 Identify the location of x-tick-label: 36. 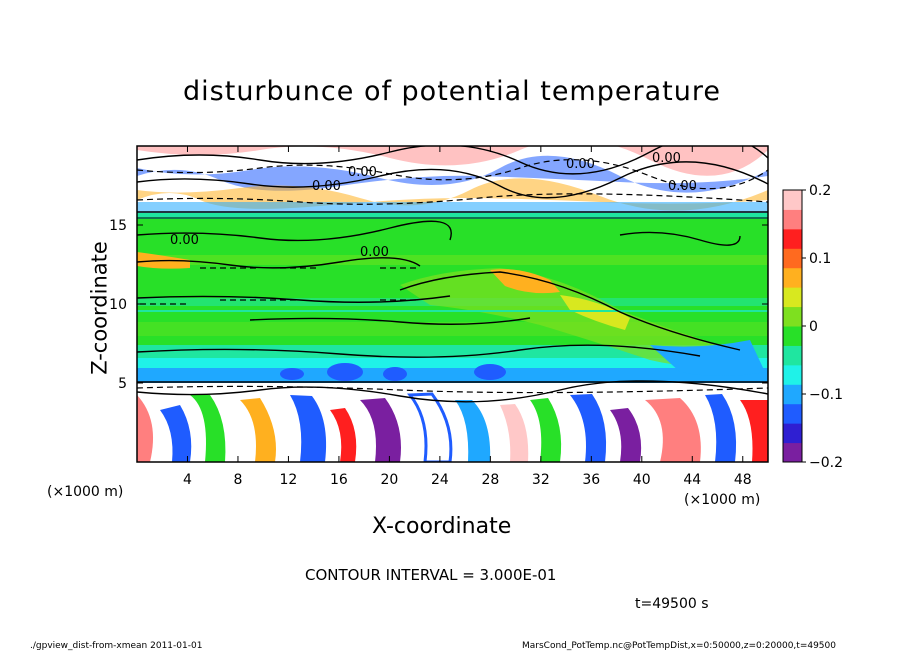
(591, 480).